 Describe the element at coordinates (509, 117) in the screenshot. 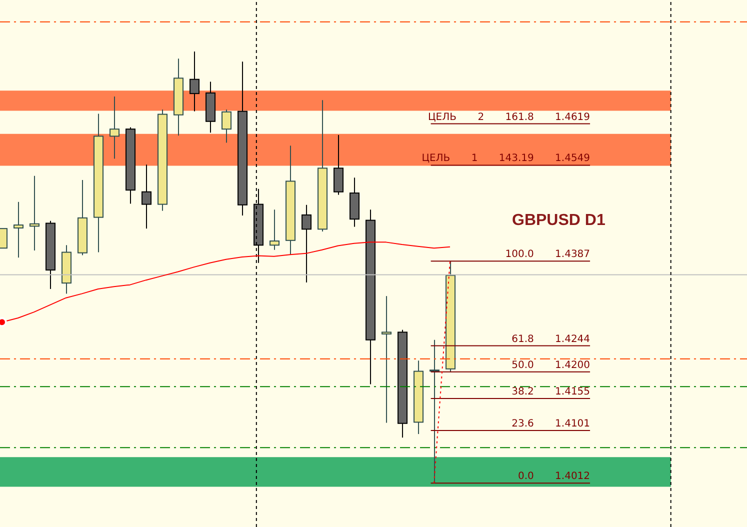

I see `ref-line-label: ЦЕЛЬ 2 161.8 1.4619` at that location.